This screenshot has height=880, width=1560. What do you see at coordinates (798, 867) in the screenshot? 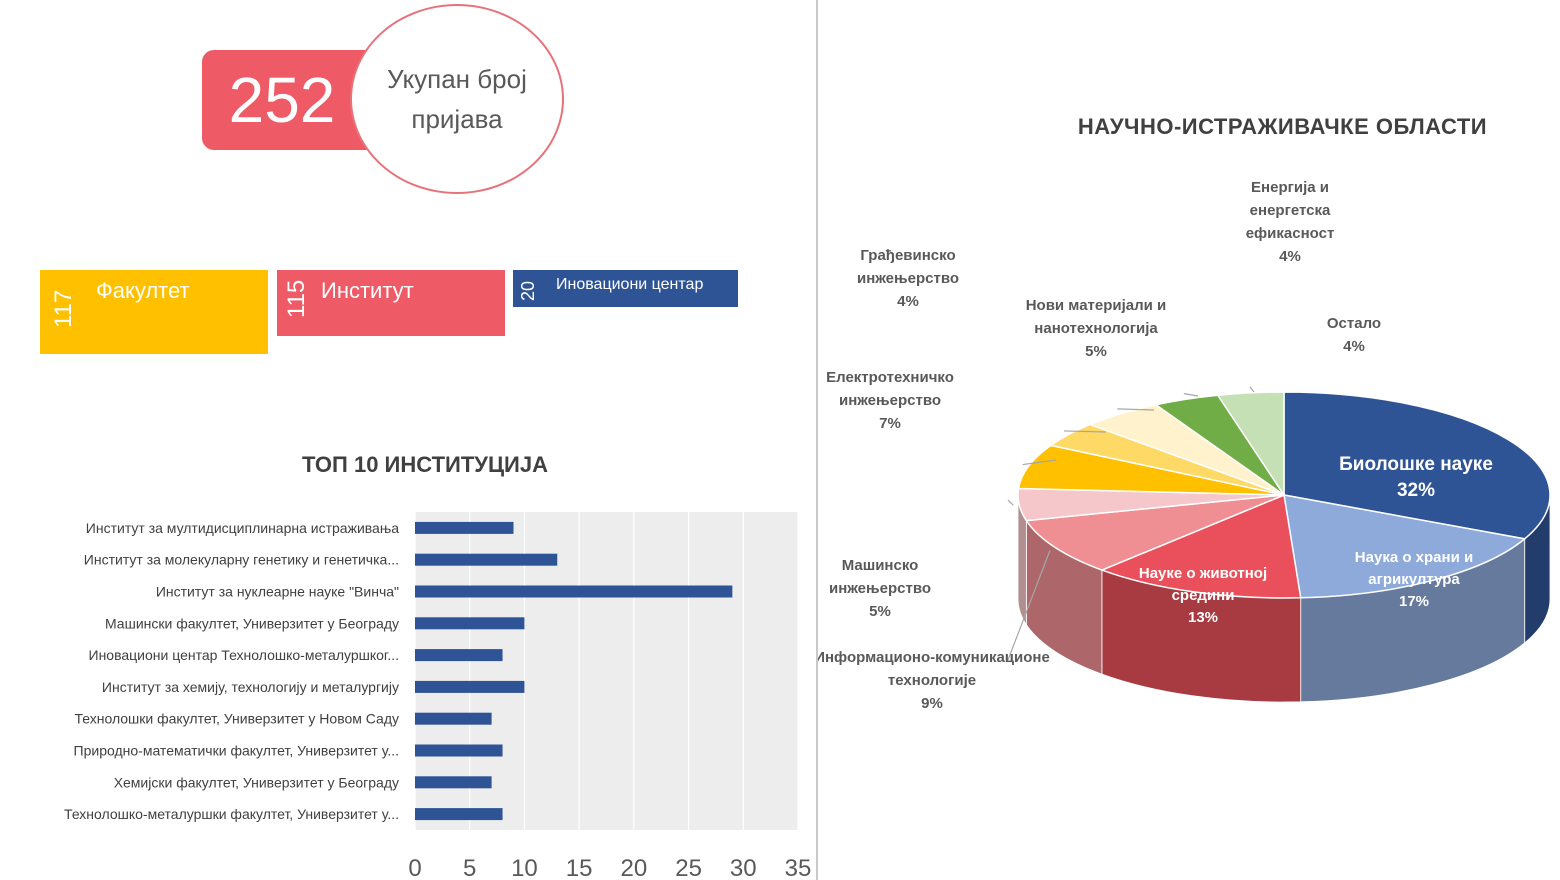
I see `bar-x-tick-label: 35` at bounding box center [798, 867].